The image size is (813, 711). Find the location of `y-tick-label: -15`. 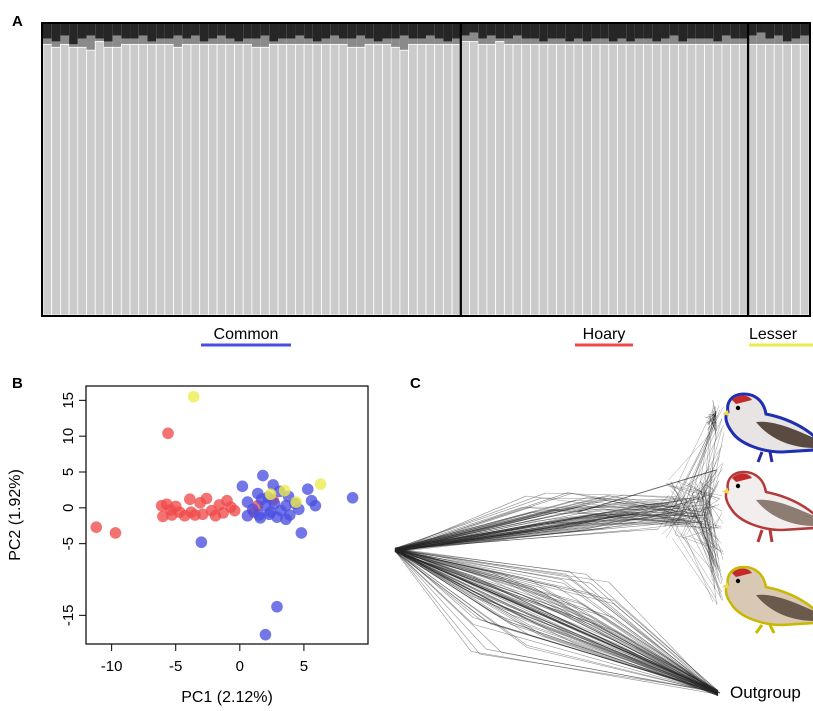

y-tick-label: -15 is located at coordinates (68, 615).